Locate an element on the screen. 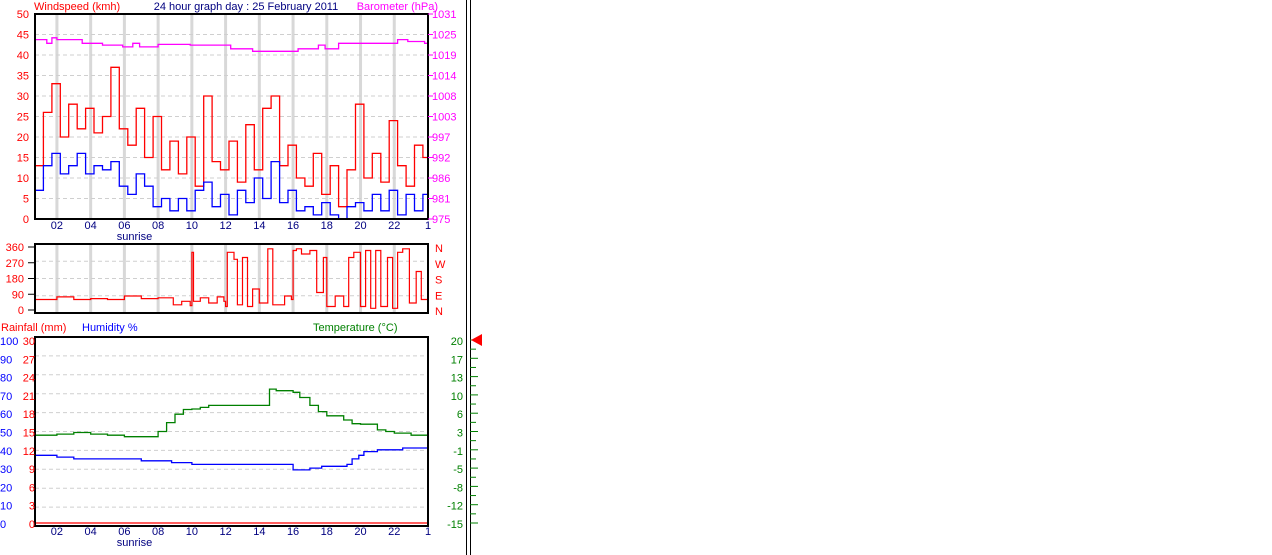 The width and height of the screenshot is (1272, 555). windspeed-tick-label: 50 is located at coordinates (23, 15).